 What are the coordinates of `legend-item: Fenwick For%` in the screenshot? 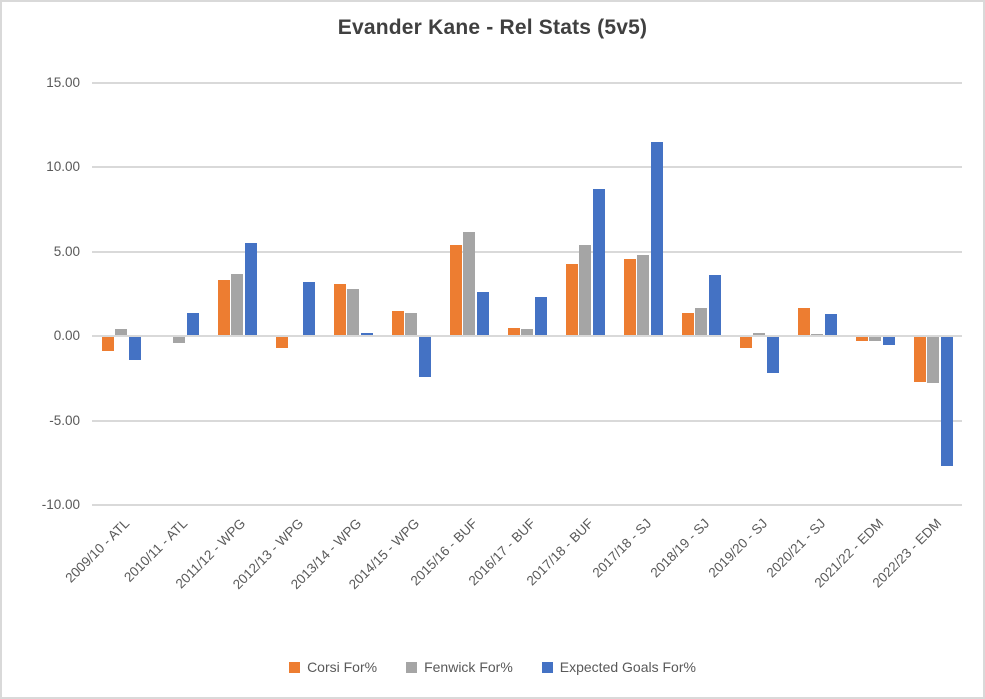 It's located at (459, 667).